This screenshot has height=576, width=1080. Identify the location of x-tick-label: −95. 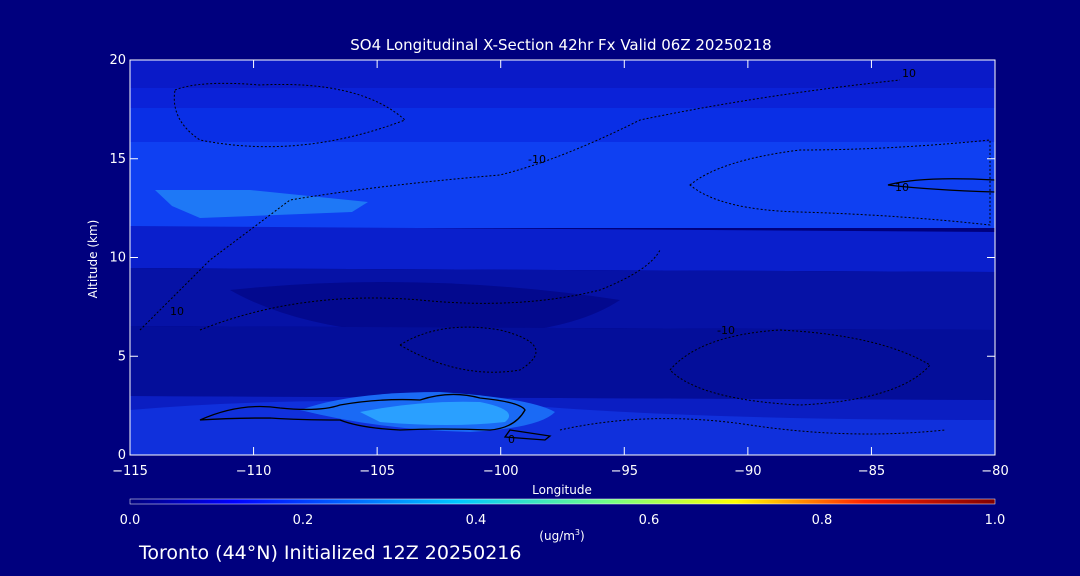
(624, 471).